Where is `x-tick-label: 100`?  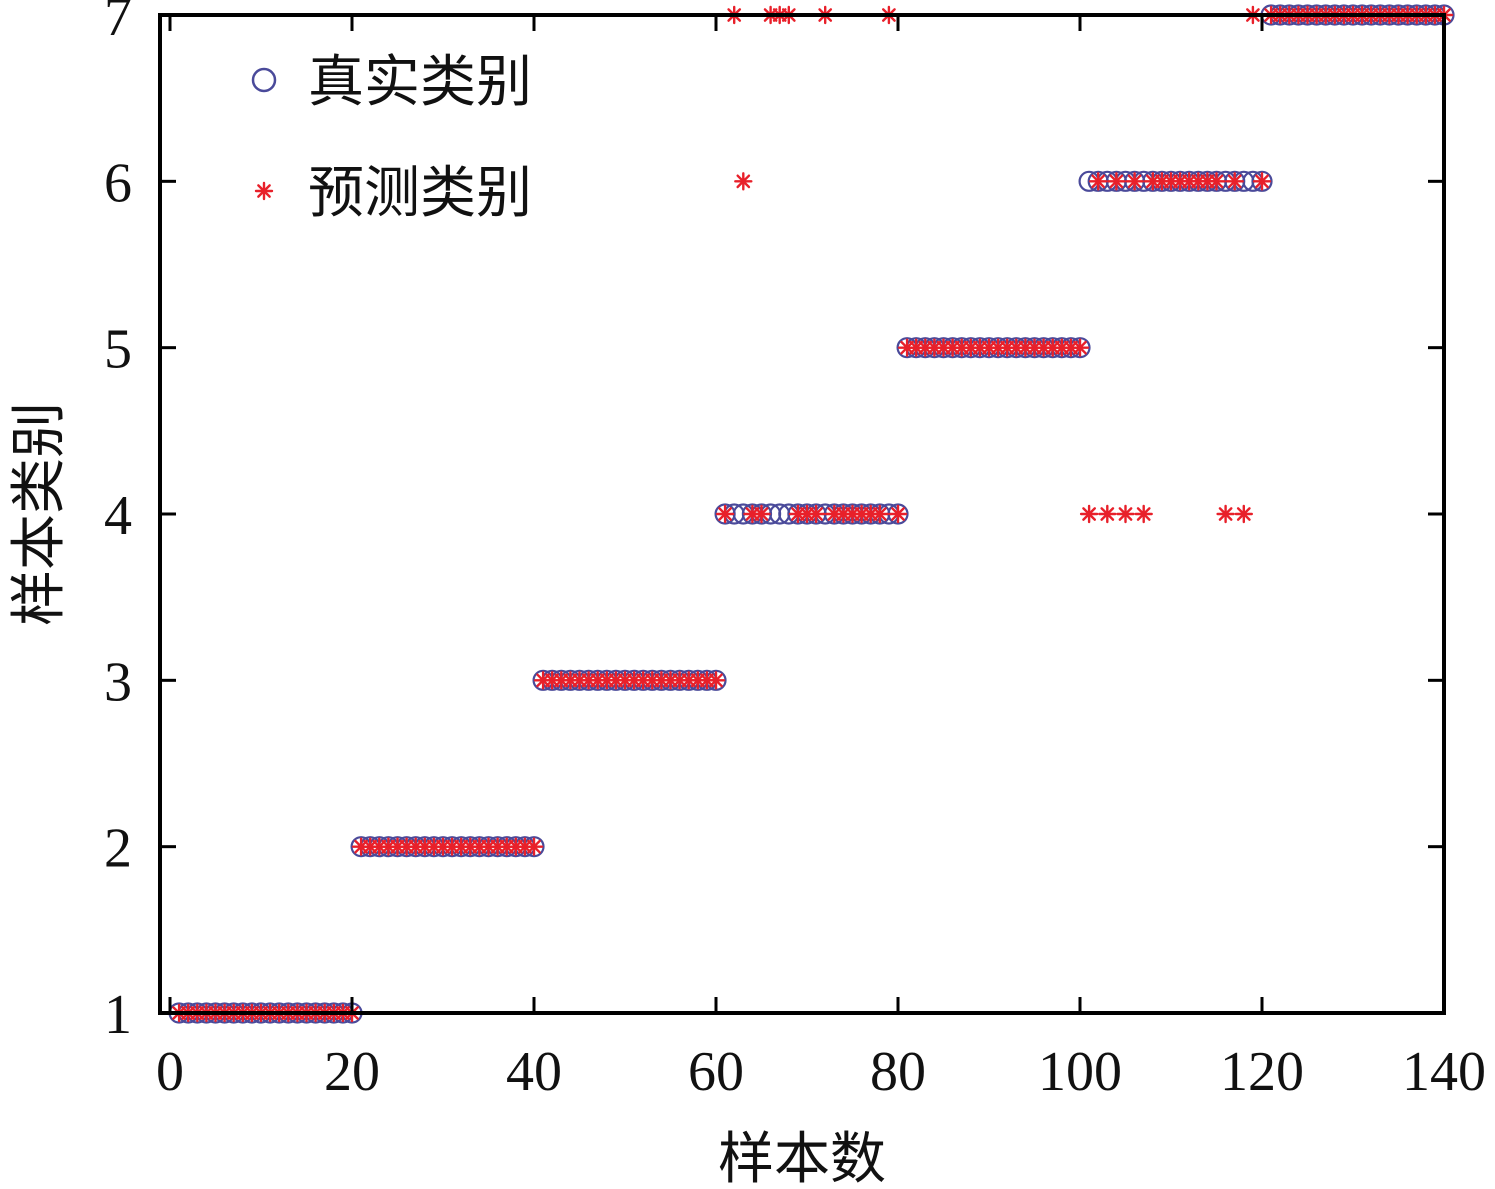 x-tick-label: 100 is located at coordinates (1080, 1072).